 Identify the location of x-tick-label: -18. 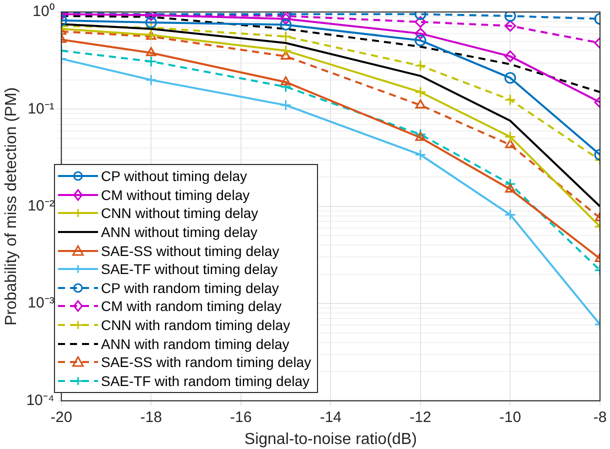
(151, 417).